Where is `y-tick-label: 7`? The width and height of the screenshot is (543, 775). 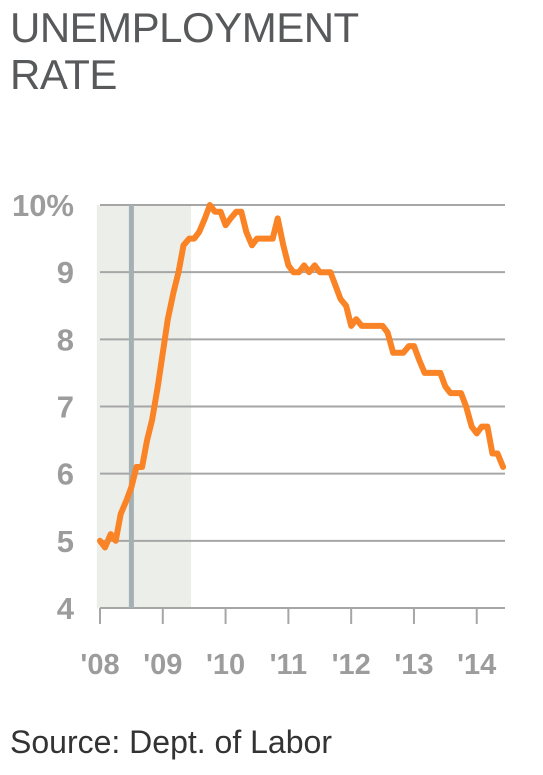
y-tick-label: 7 is located at coordinates (65, 407).